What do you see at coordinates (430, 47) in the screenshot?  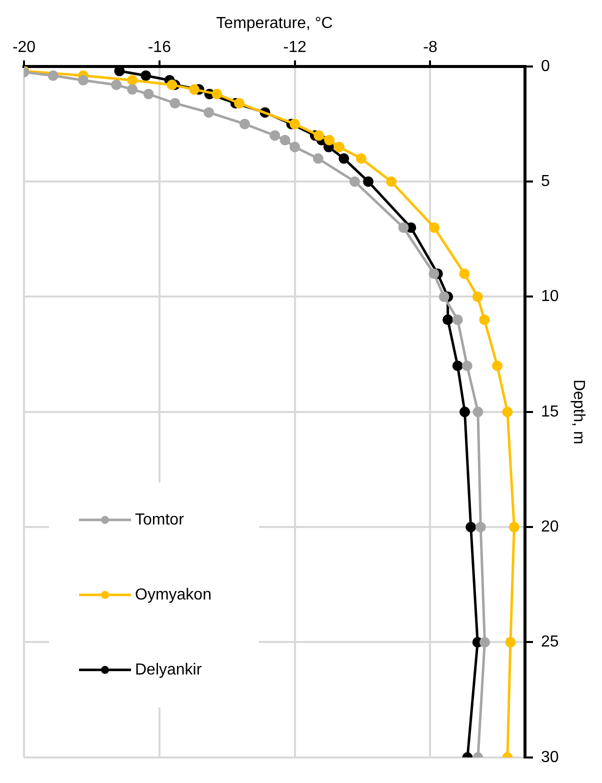 I see `x-tick-label: -8` at bounding box center [430, 47].